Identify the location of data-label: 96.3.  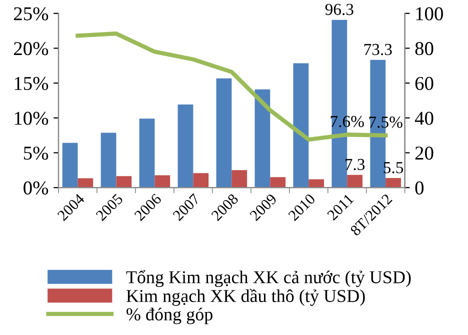
(339, 10).